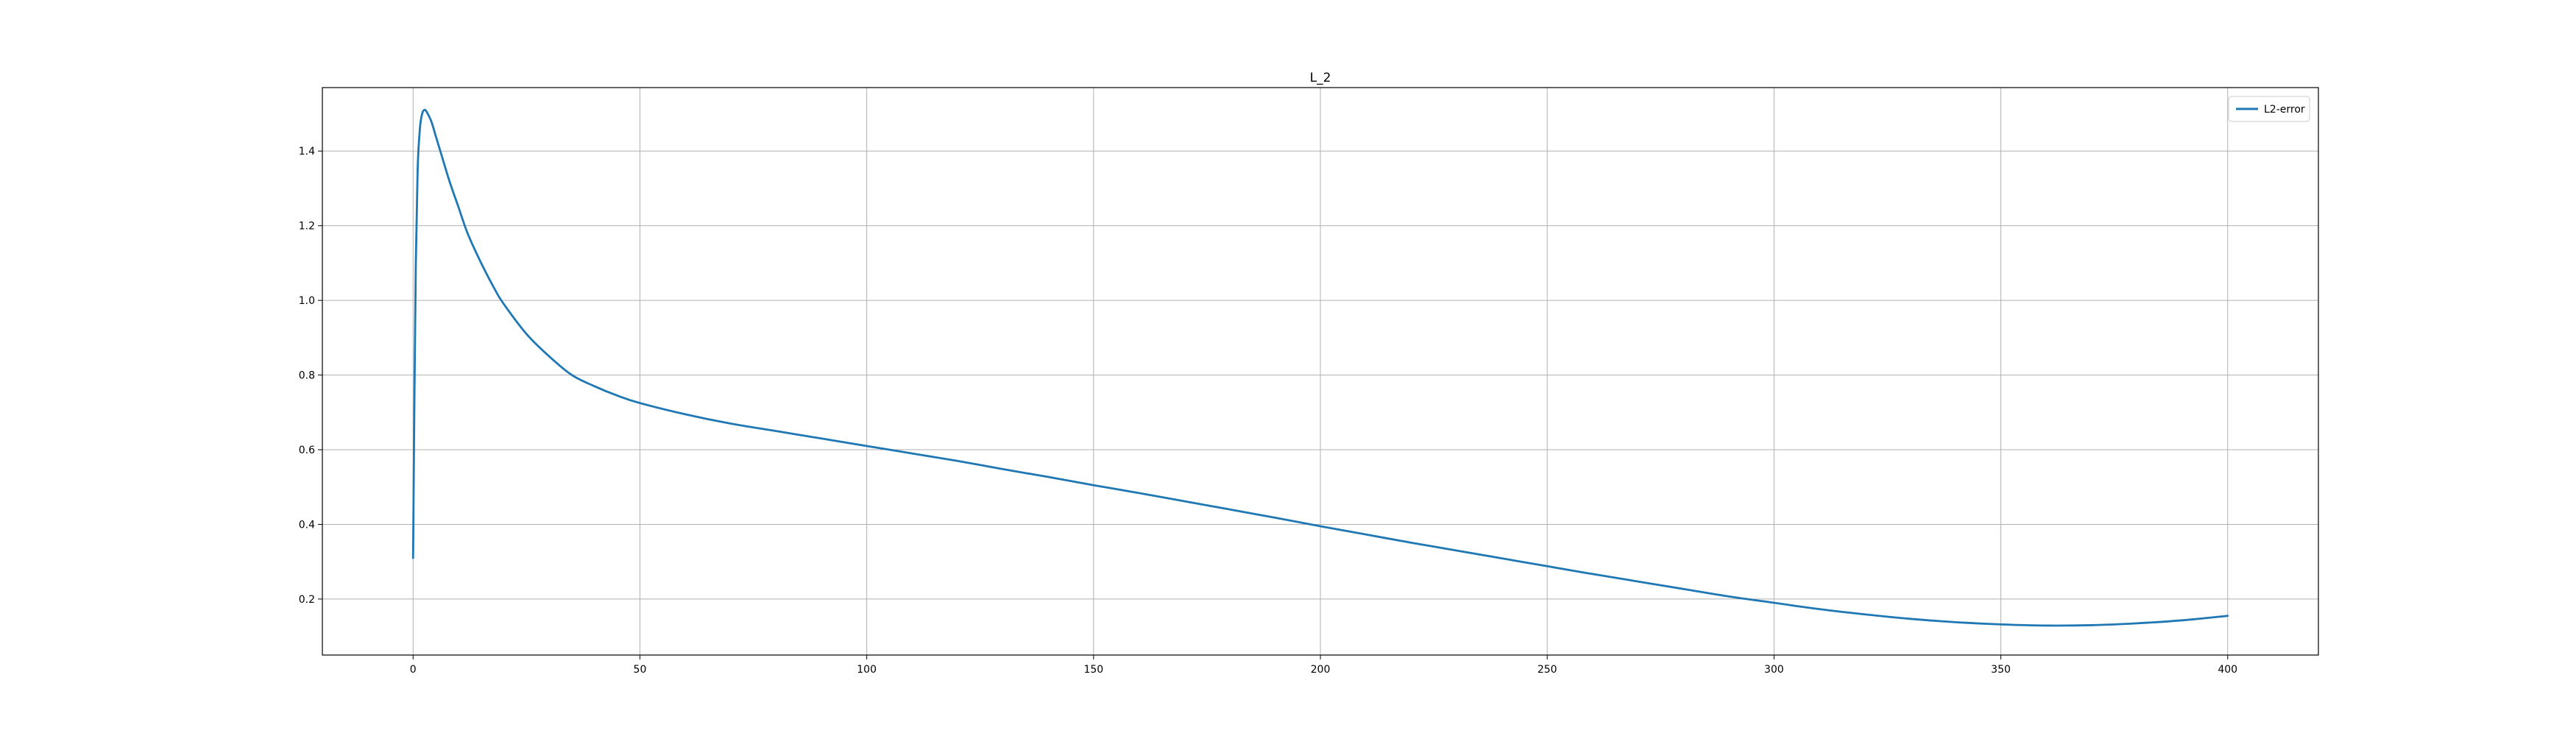 Image resolution: width=2576 pixels, height=736 pixels. Describe the element at coordinates (307, 525) in the screenshot. I see `y-tick-label: 0.4` at that location.